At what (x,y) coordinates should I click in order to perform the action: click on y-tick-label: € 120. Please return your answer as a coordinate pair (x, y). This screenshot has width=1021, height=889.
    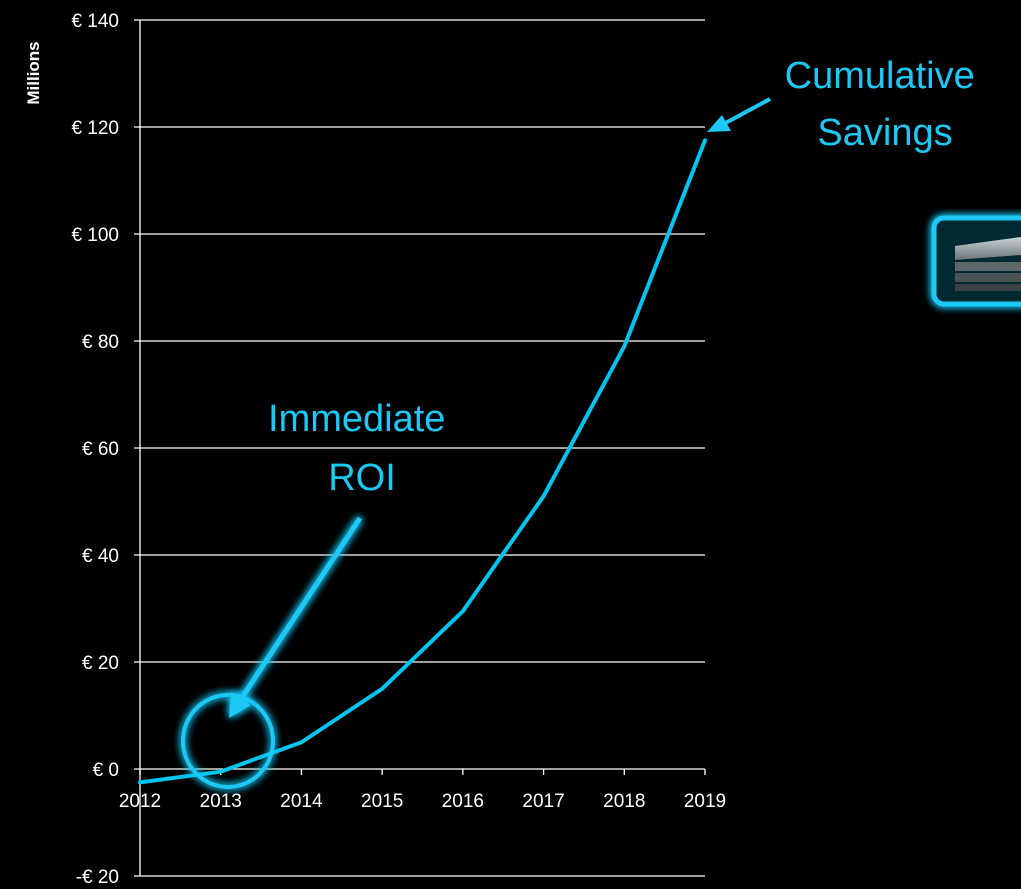
    Looking at the image, I should click on (95, 128).